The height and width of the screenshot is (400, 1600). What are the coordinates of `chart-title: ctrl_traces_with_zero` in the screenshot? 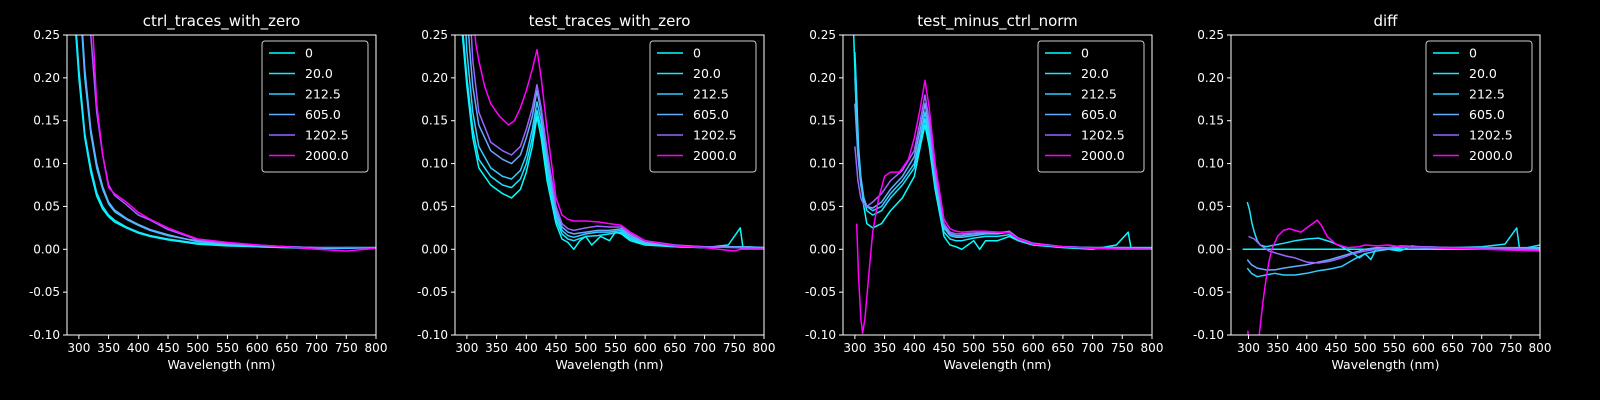 It's located at (221, 21).